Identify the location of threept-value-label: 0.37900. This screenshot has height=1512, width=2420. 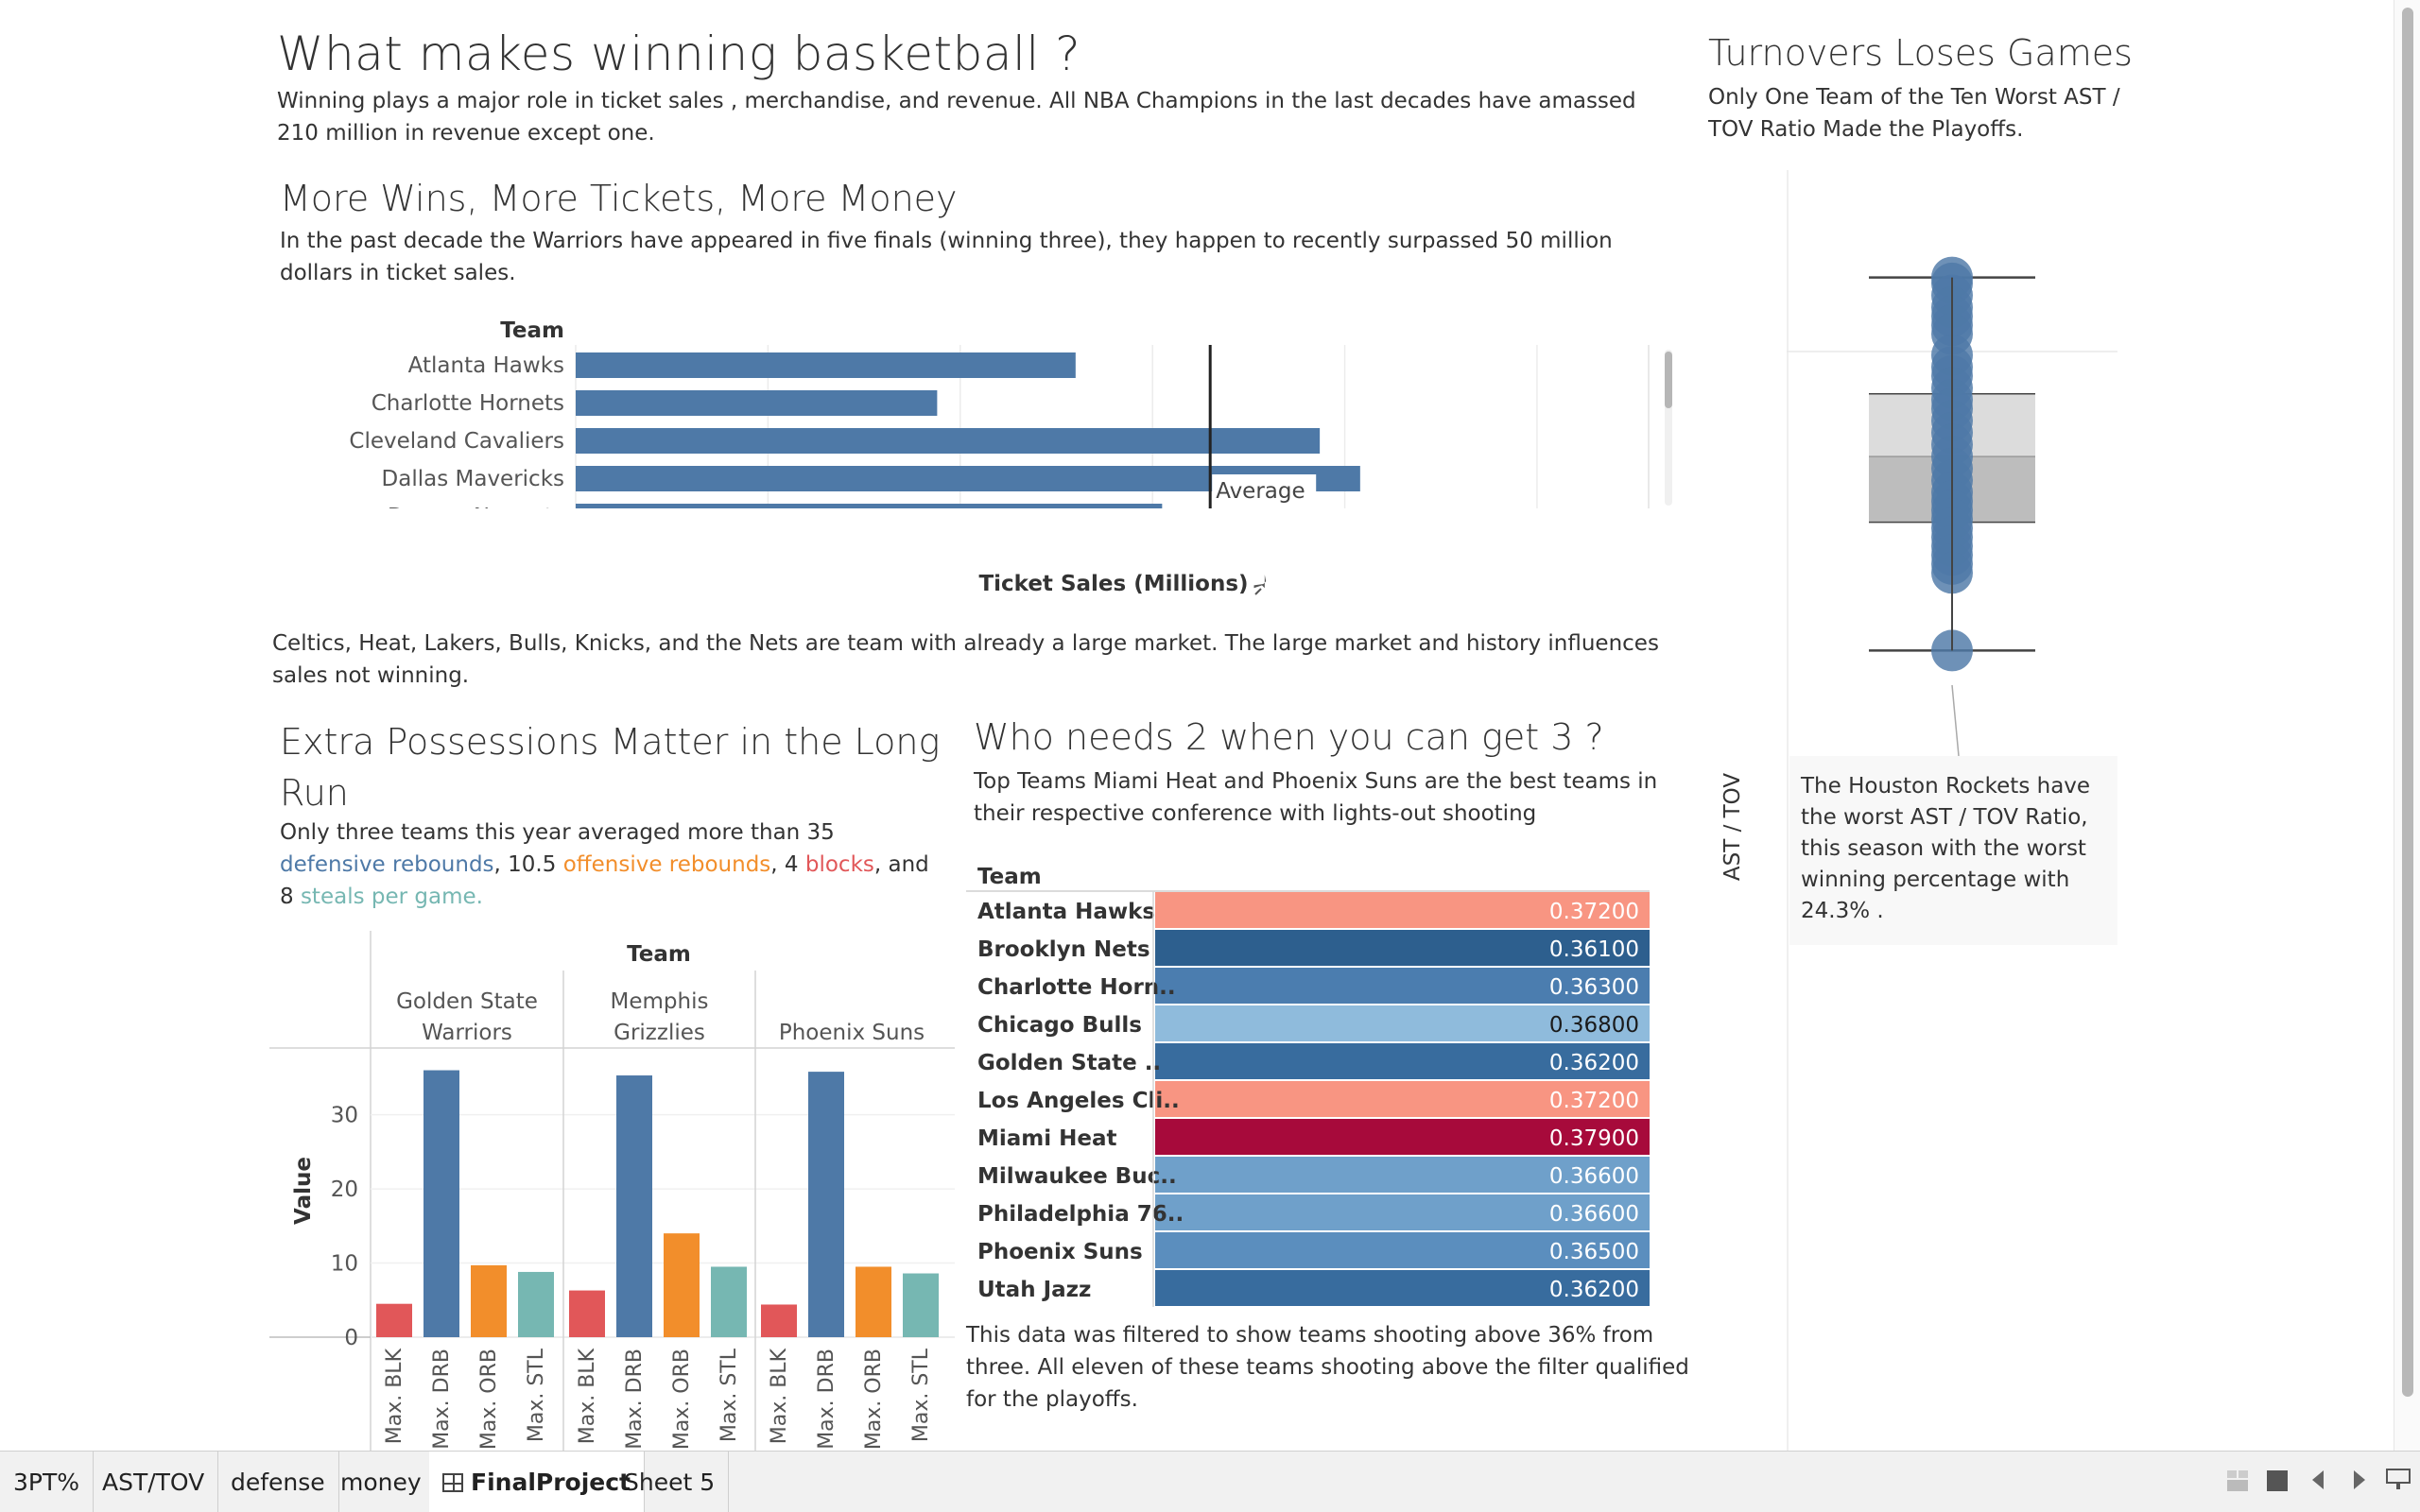
(1594, 1138).